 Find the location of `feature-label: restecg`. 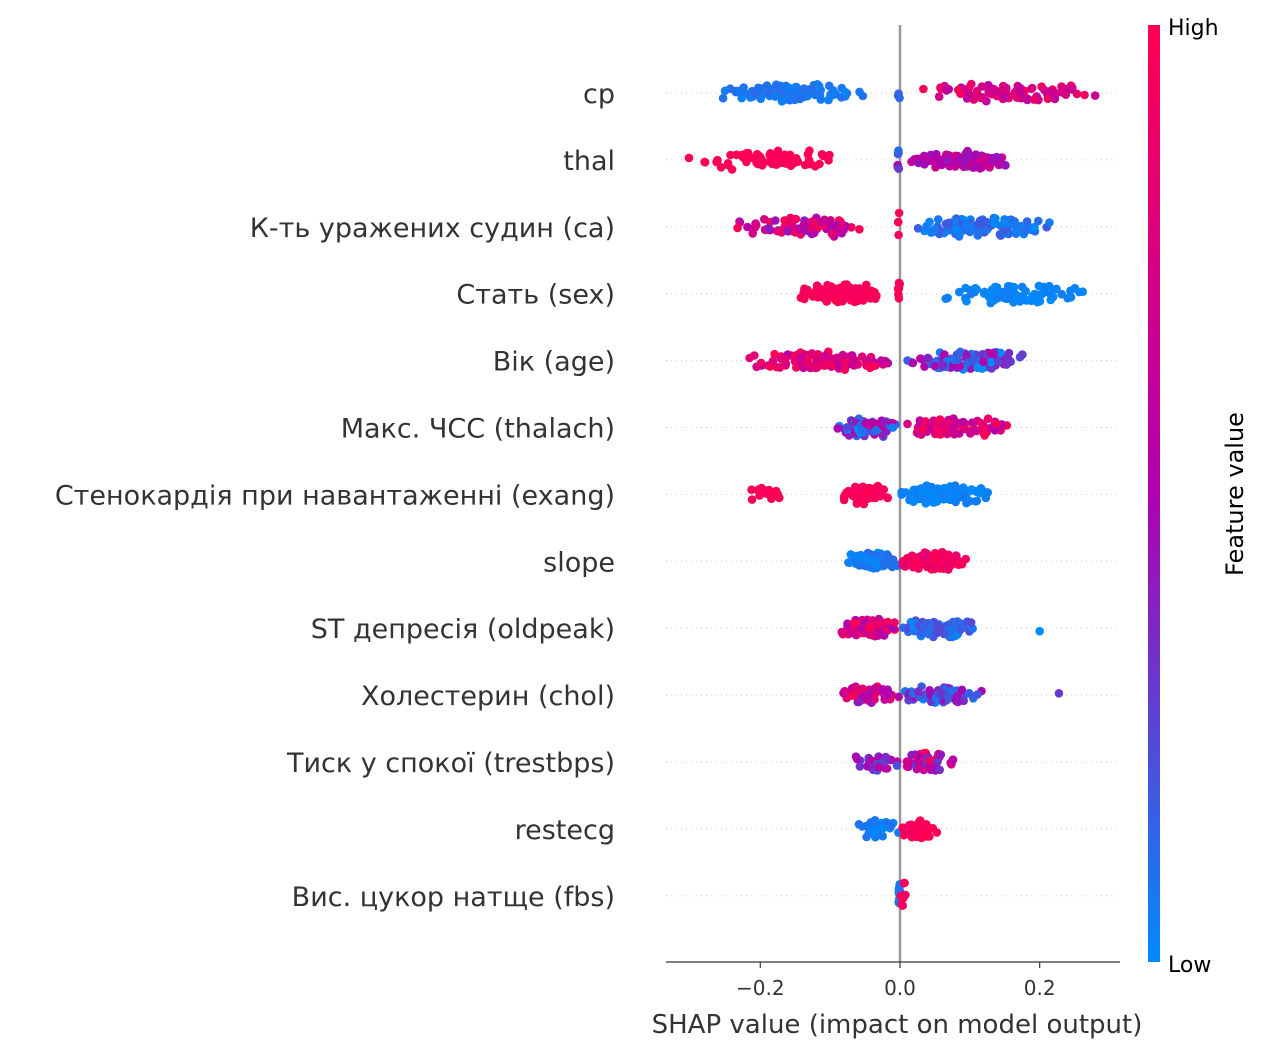

feature-label: restecg is located at coordinates (565, 830).